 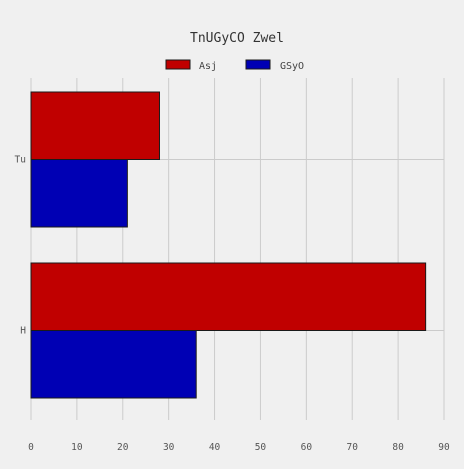 What do you see at coordinates (20, 160) in the screenshot?
I see `y-tick-label: Tu` at bounding box center [20, 160].